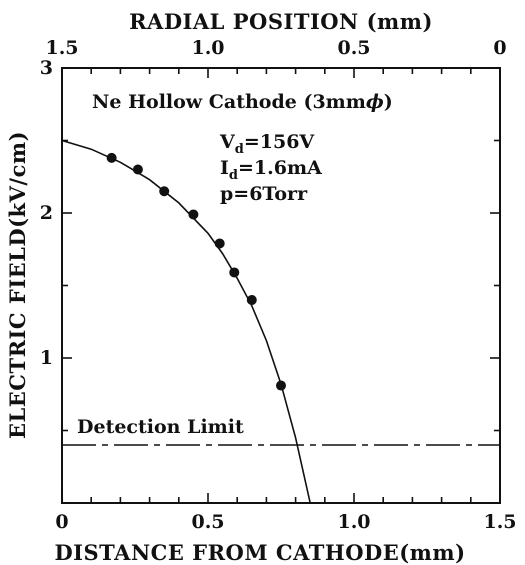 The height and width of the screenshot is (565, 525). What do you see at coordinates (280, 142) in the screenshot?
I see `annotation-vd-value: =156V` at bounding box center [280, 142].